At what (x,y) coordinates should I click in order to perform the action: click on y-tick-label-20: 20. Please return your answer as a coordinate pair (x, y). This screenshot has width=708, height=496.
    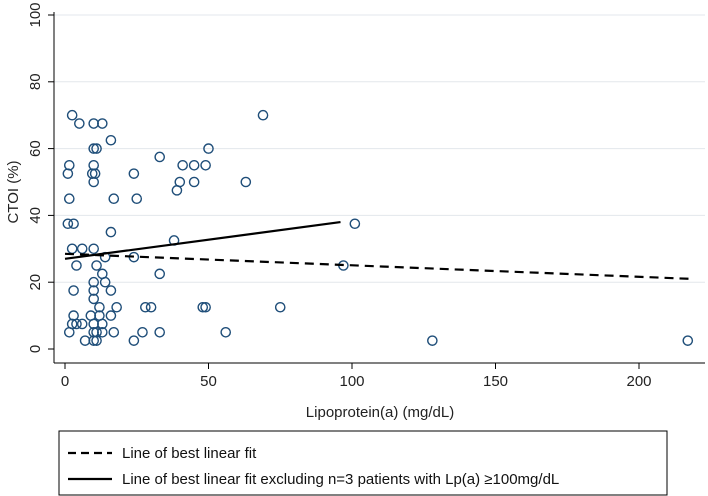
    Looking at the image, I should click on (35, 282).